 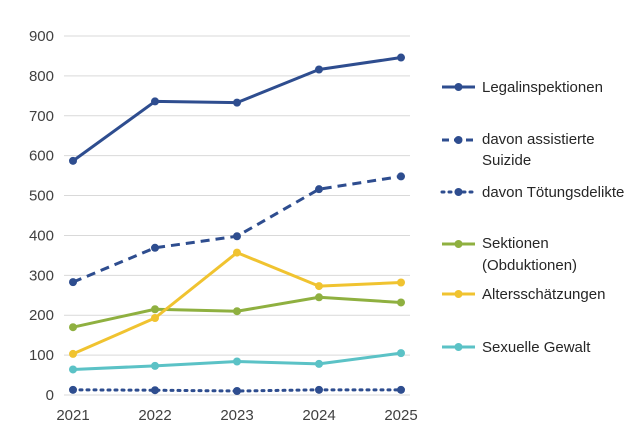 I want to click on x-tick-label: 2021, so click(x=72, y=415).